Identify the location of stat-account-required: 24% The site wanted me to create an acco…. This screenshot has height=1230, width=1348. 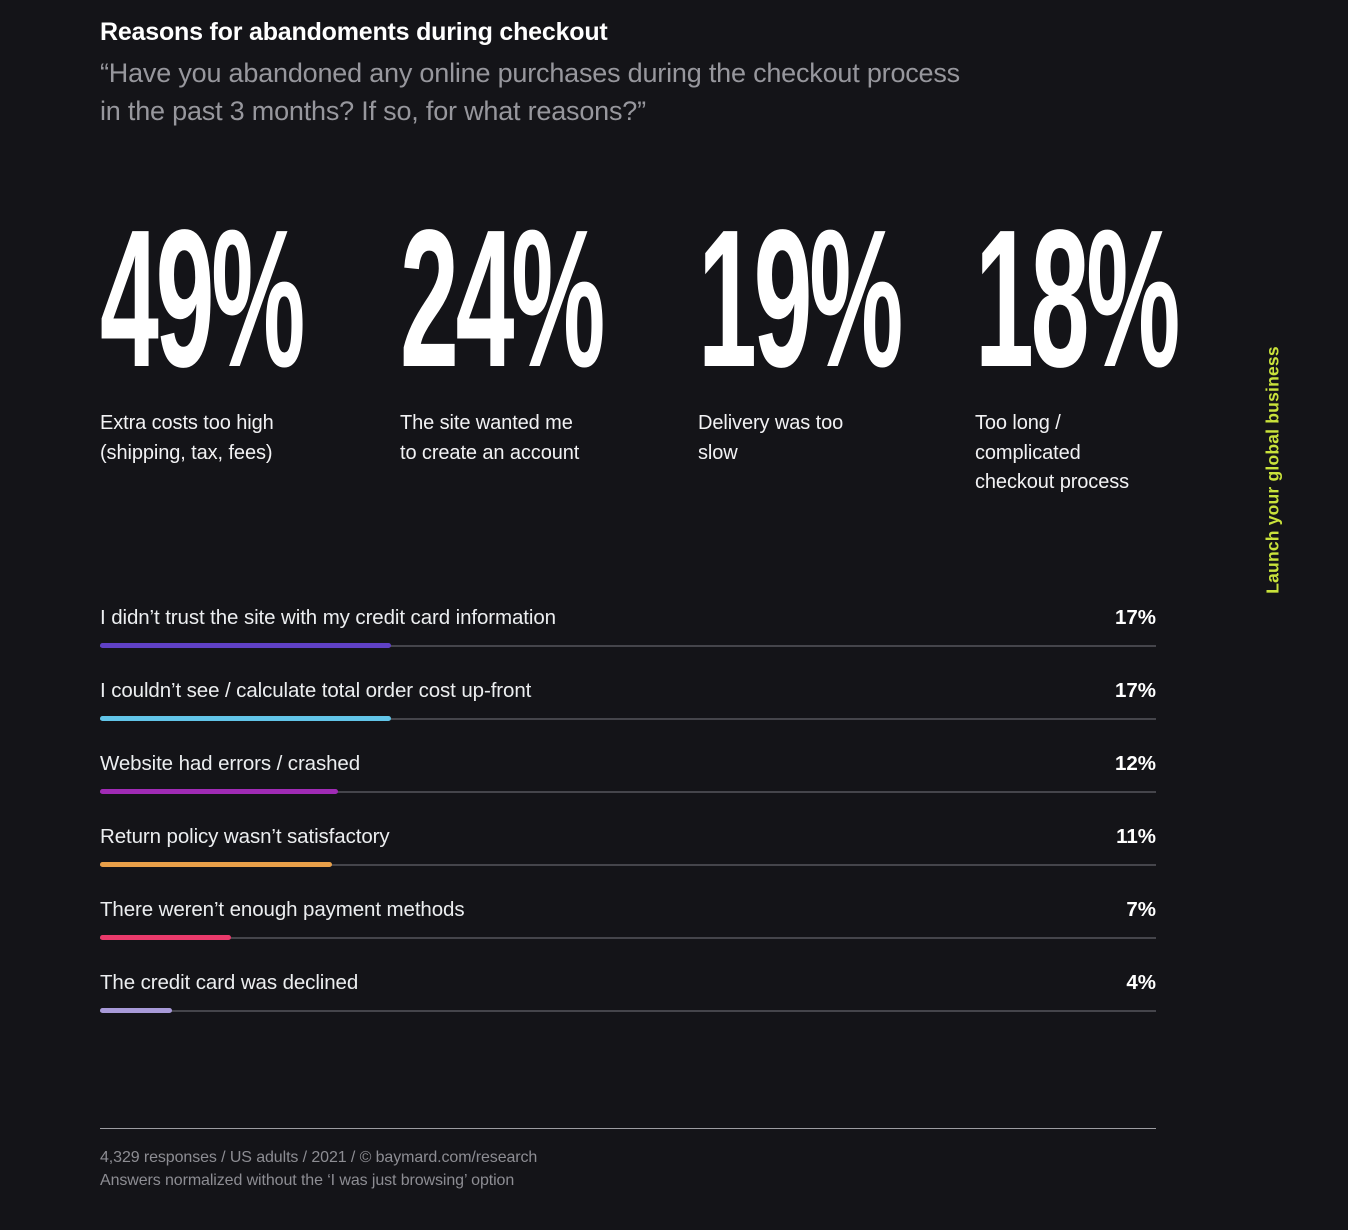
(549, 343).